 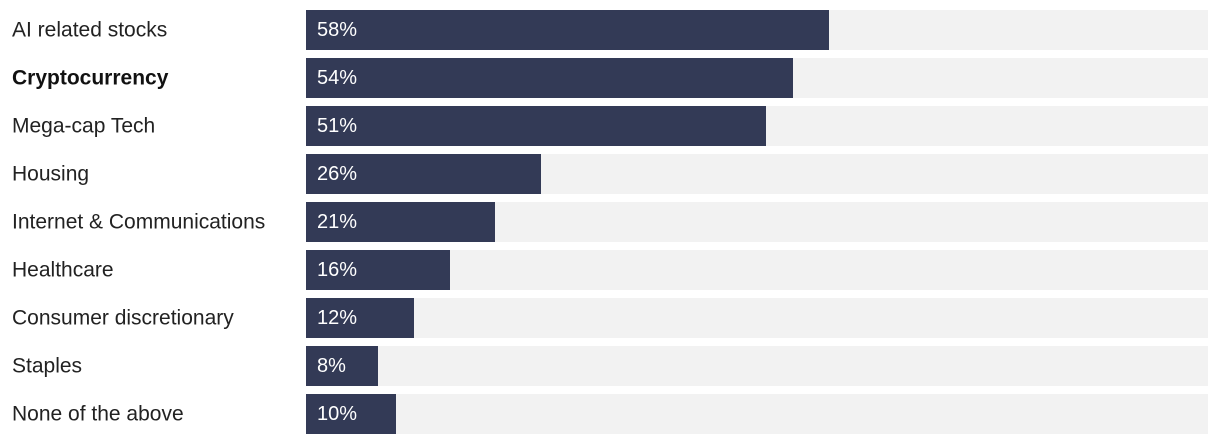 What do you see at coordinates (337, 30) in the screenshot?
I see `value-label: 58%` at bounding box center [337, 30].